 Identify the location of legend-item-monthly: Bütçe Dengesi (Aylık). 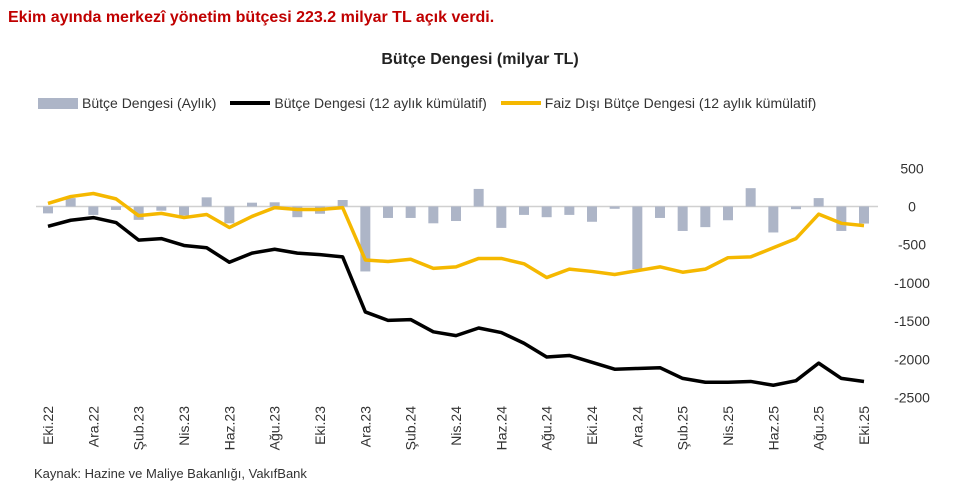
(127, 103).